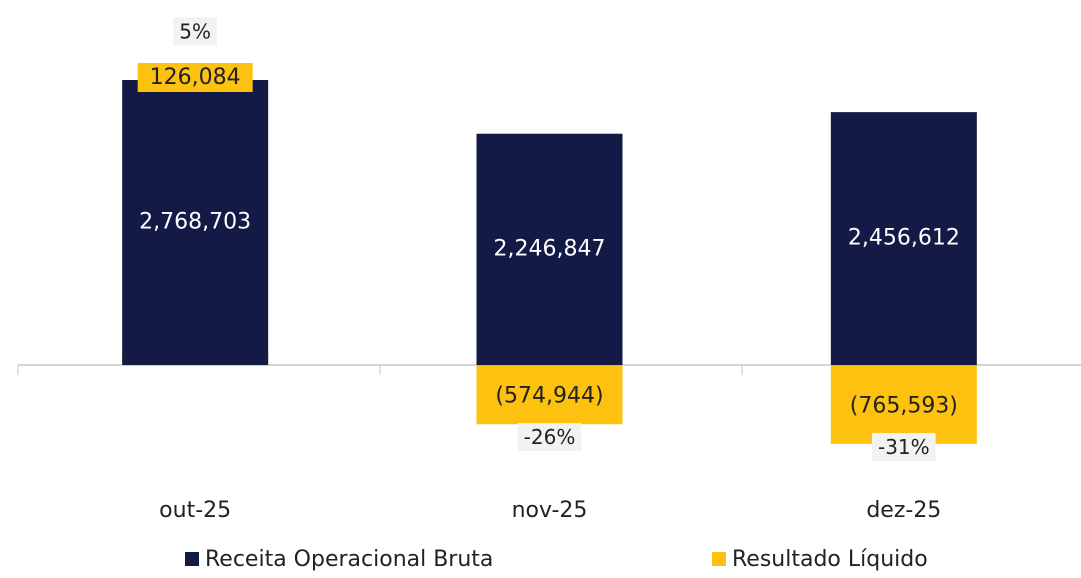  I want to click on label-group: 5%, so click(195, 31).